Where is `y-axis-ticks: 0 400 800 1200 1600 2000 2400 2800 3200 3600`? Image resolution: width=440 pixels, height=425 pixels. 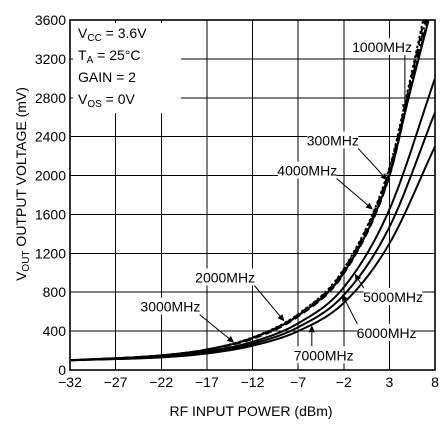
y-axis-ticks: 0 400 800 1200 1600 2000 2400 2800 3200 3600 is located at coordinates (50, 195).